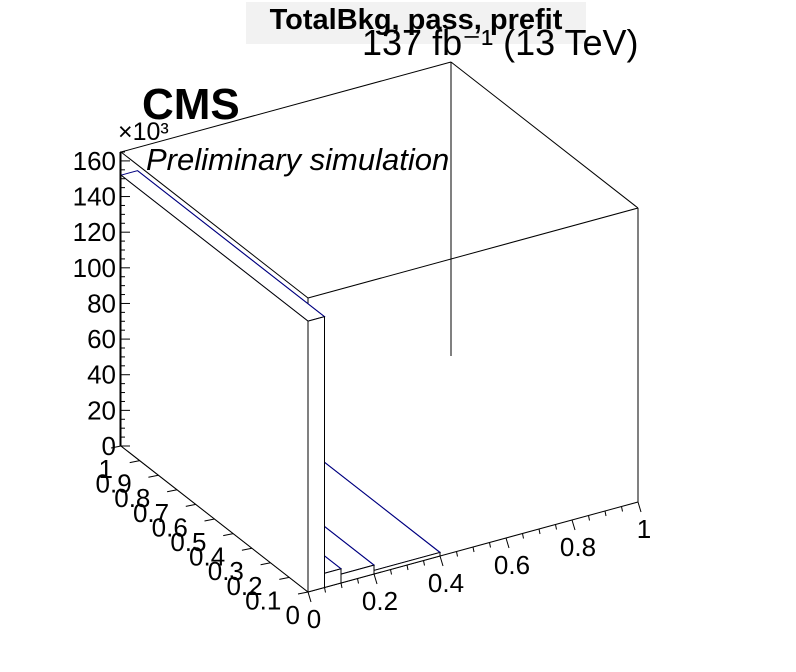 The image size is (796, 672). I want to click on y-tick-label: 0, so click(293, 615).